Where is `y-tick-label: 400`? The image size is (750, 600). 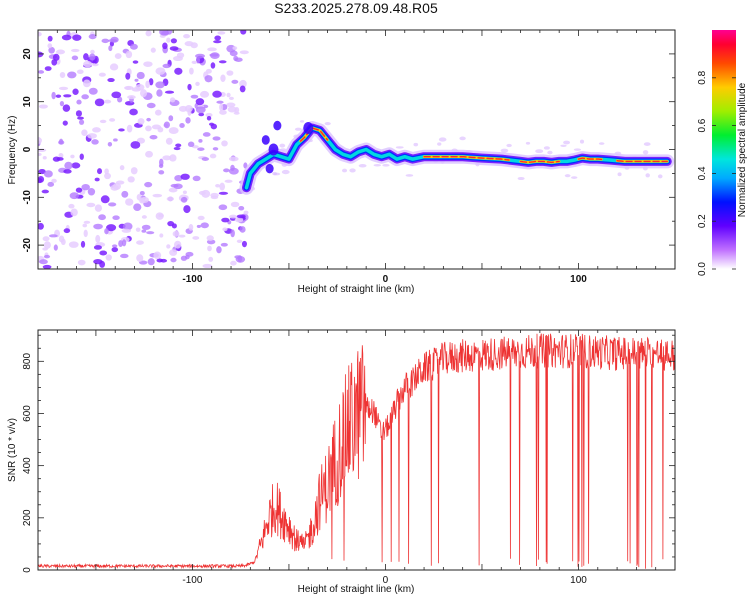 y-tick-label: 400 is located at coordinates (27, 465).